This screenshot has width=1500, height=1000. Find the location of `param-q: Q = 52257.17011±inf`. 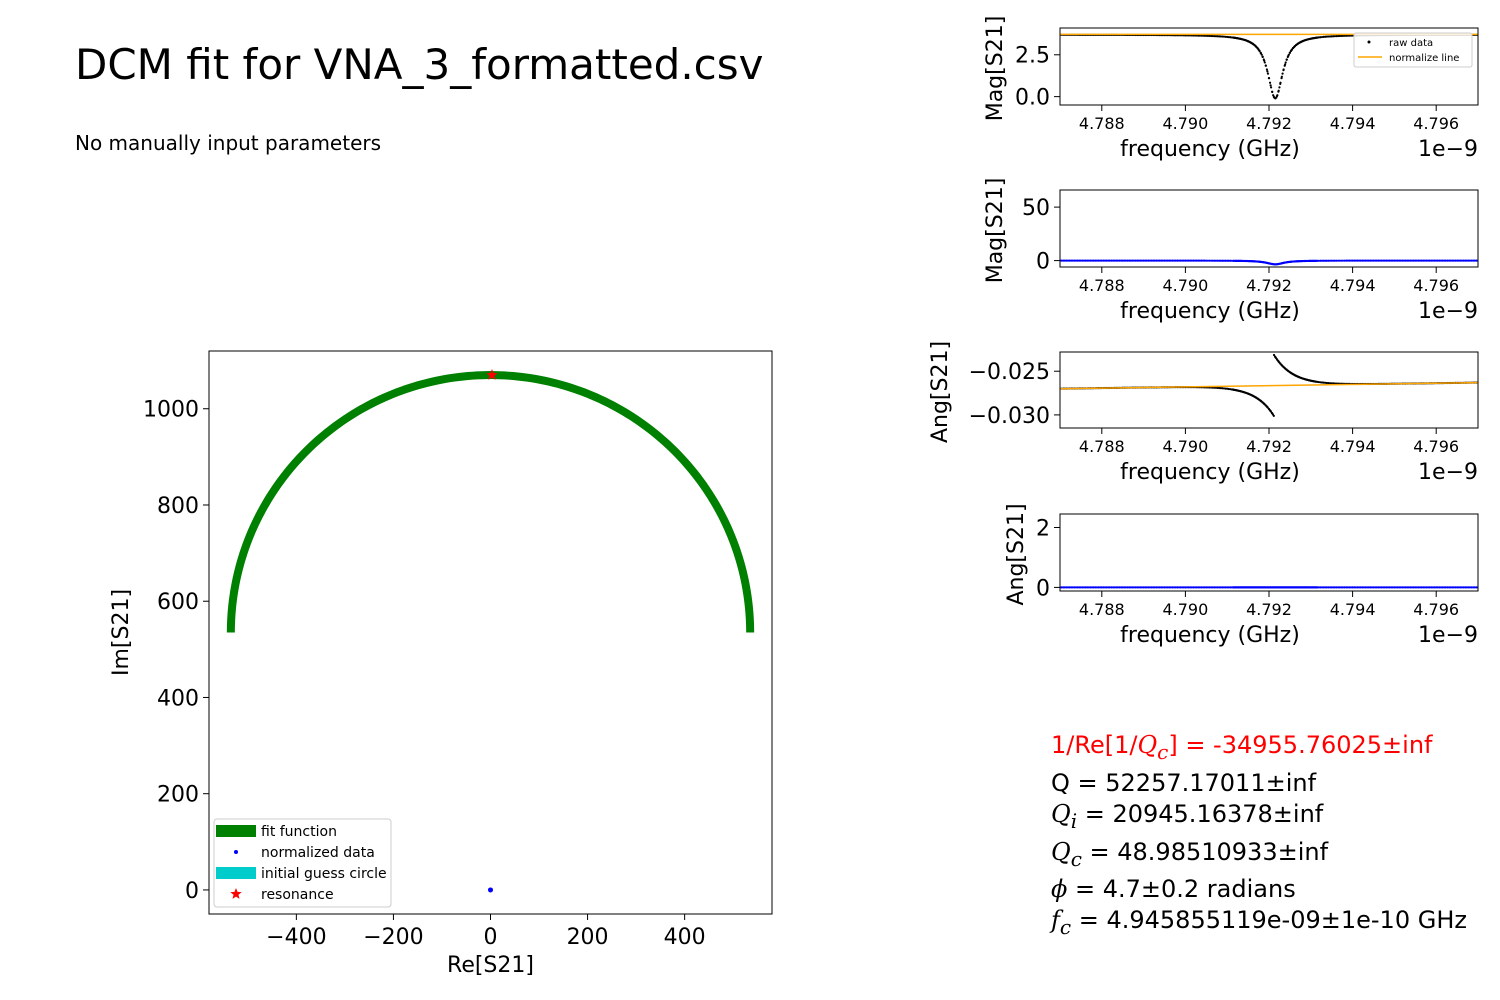

param-q: Q = 52257.17011±inf is located at coordinates (1184, 782).